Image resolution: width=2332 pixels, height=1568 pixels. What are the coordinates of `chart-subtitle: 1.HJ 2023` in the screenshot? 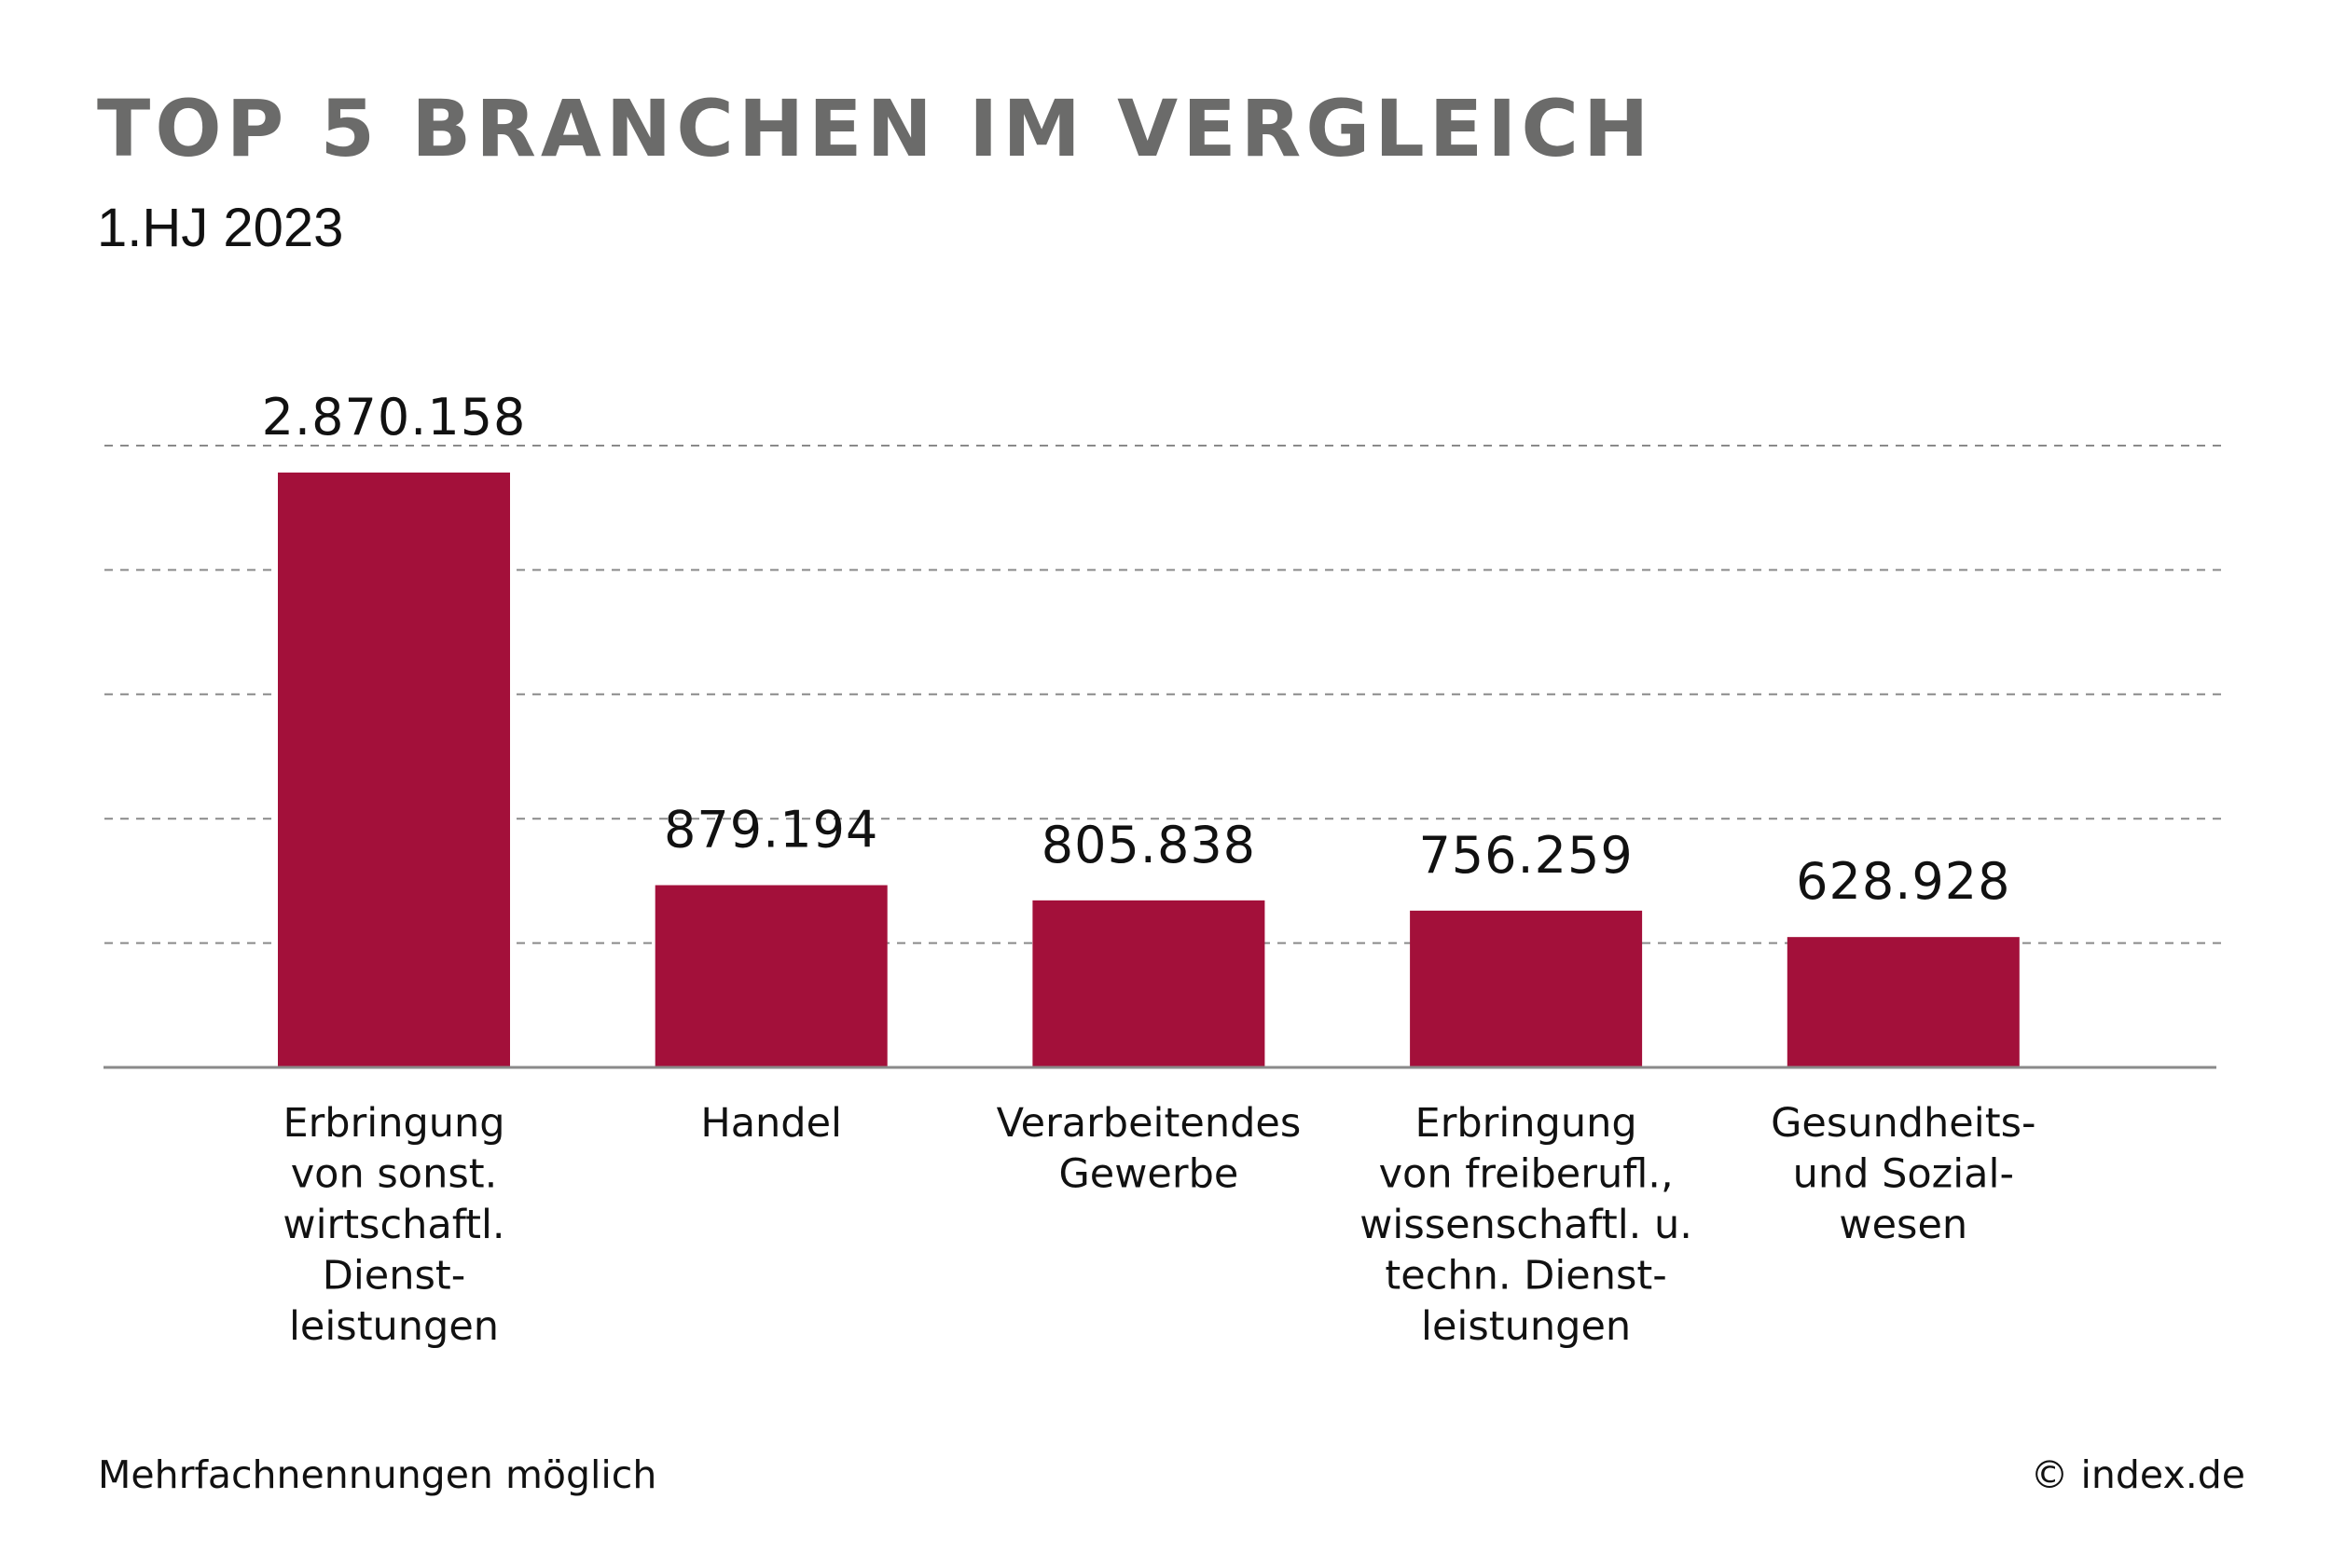 It's located at (220, 228).